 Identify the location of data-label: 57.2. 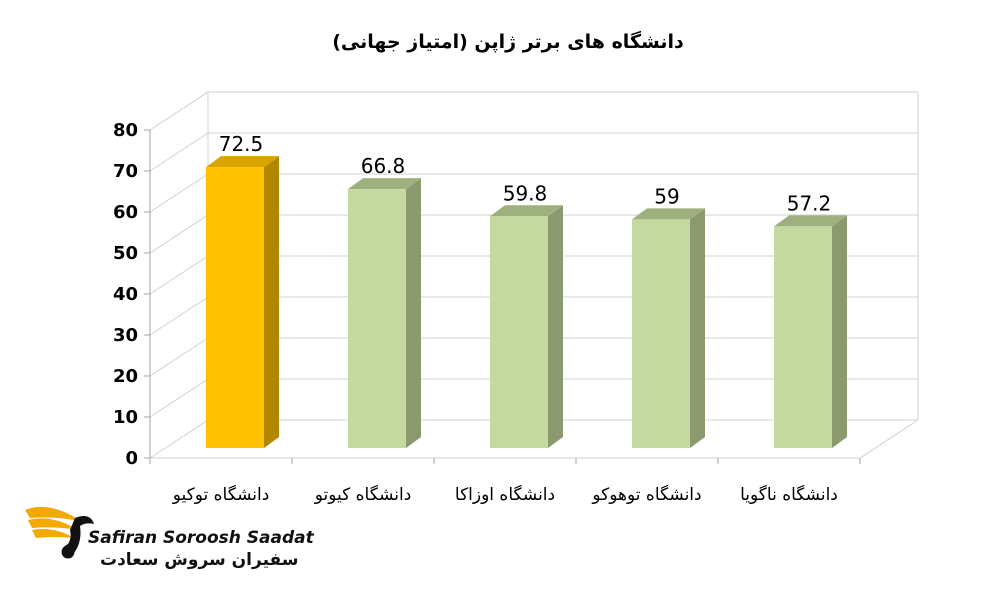
(809, 203).